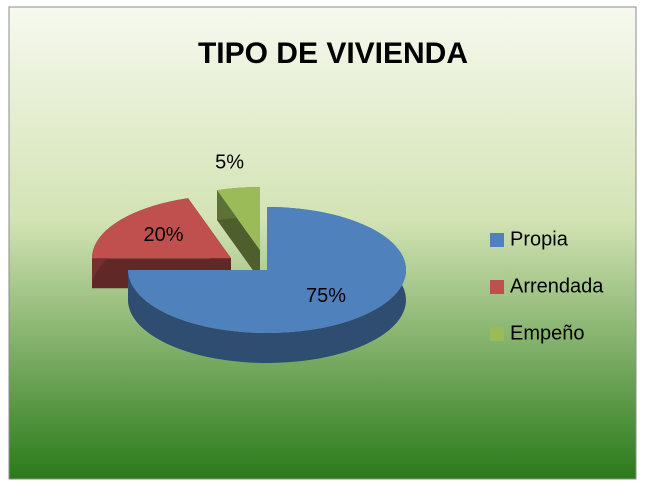 This screenshot has height=491, width=646. I want to click on value-label: 75%, so click(326, 296).